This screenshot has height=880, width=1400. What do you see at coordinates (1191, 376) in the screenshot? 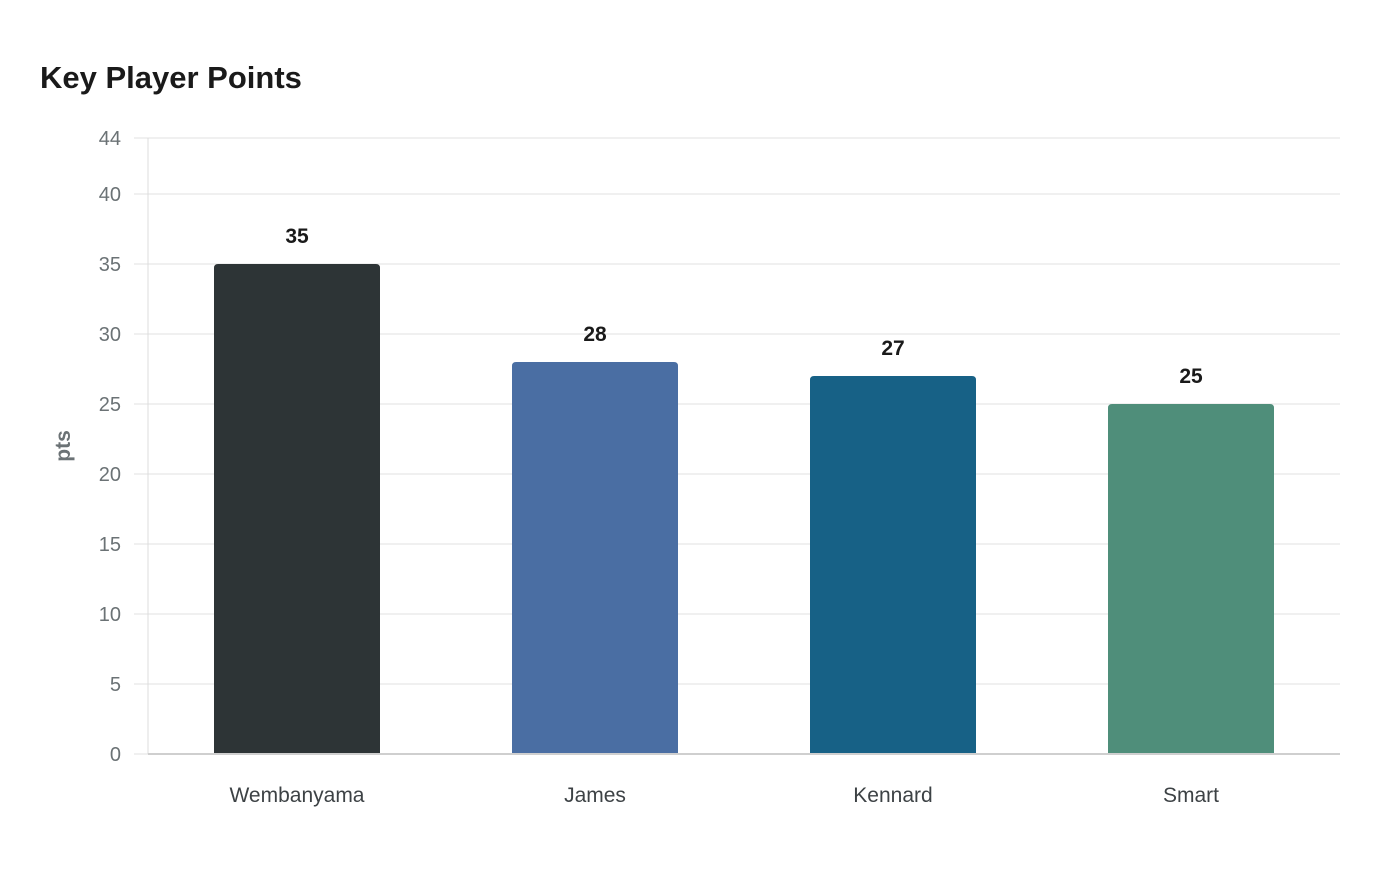
I see `data-label: 25` at bounding box center [1191, 376].